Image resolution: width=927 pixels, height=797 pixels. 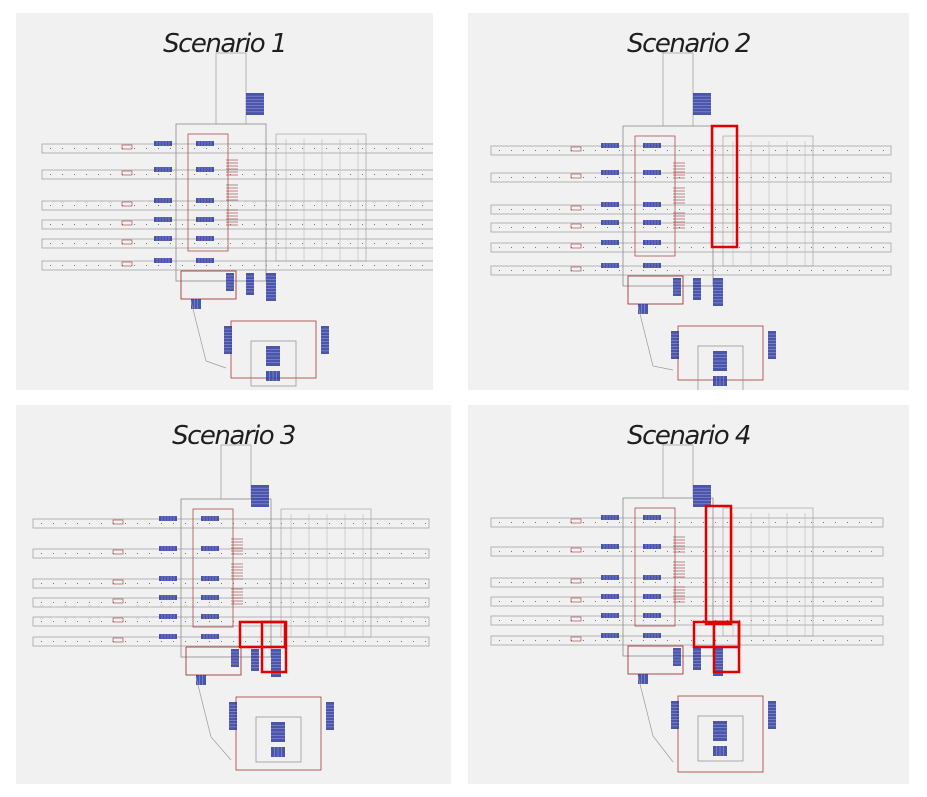 What do you see at coordinates (225, 44) in the screenshot?
I see `panel-title: Scenario 1` at bounding box center [225, 44].